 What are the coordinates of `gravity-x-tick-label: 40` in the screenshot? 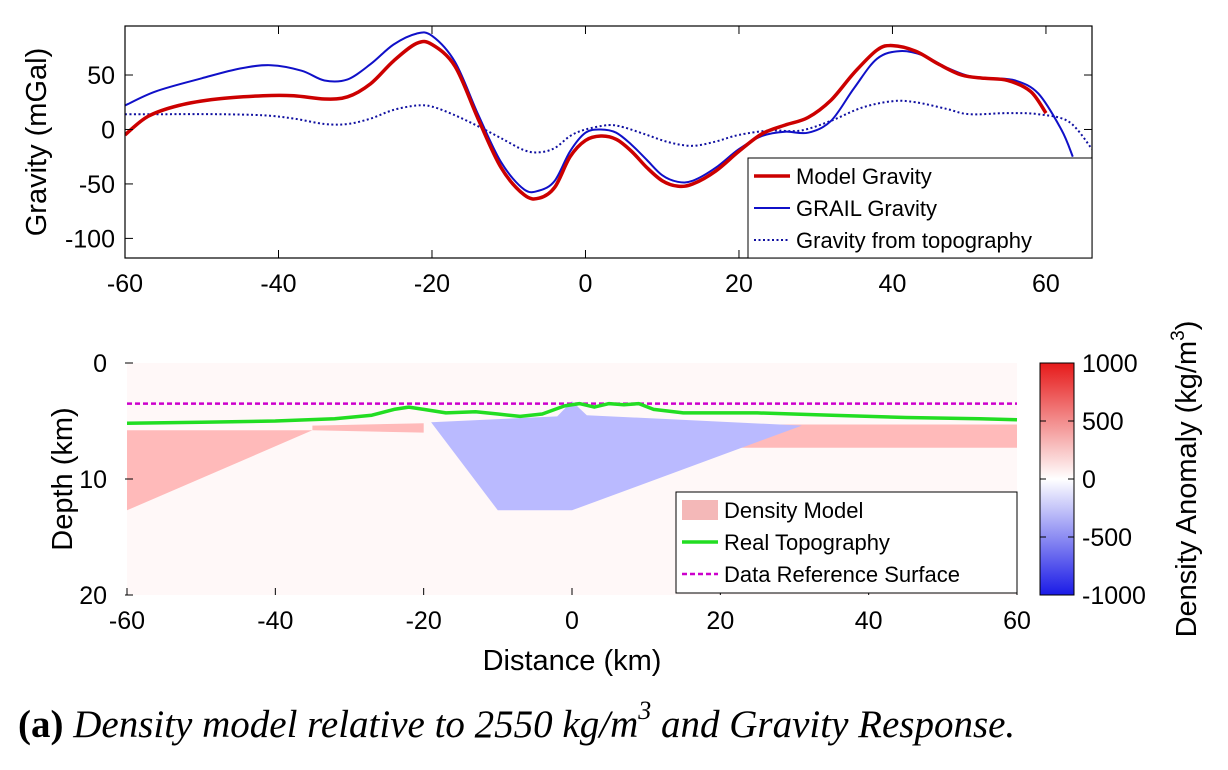 It's located at (893, 284).